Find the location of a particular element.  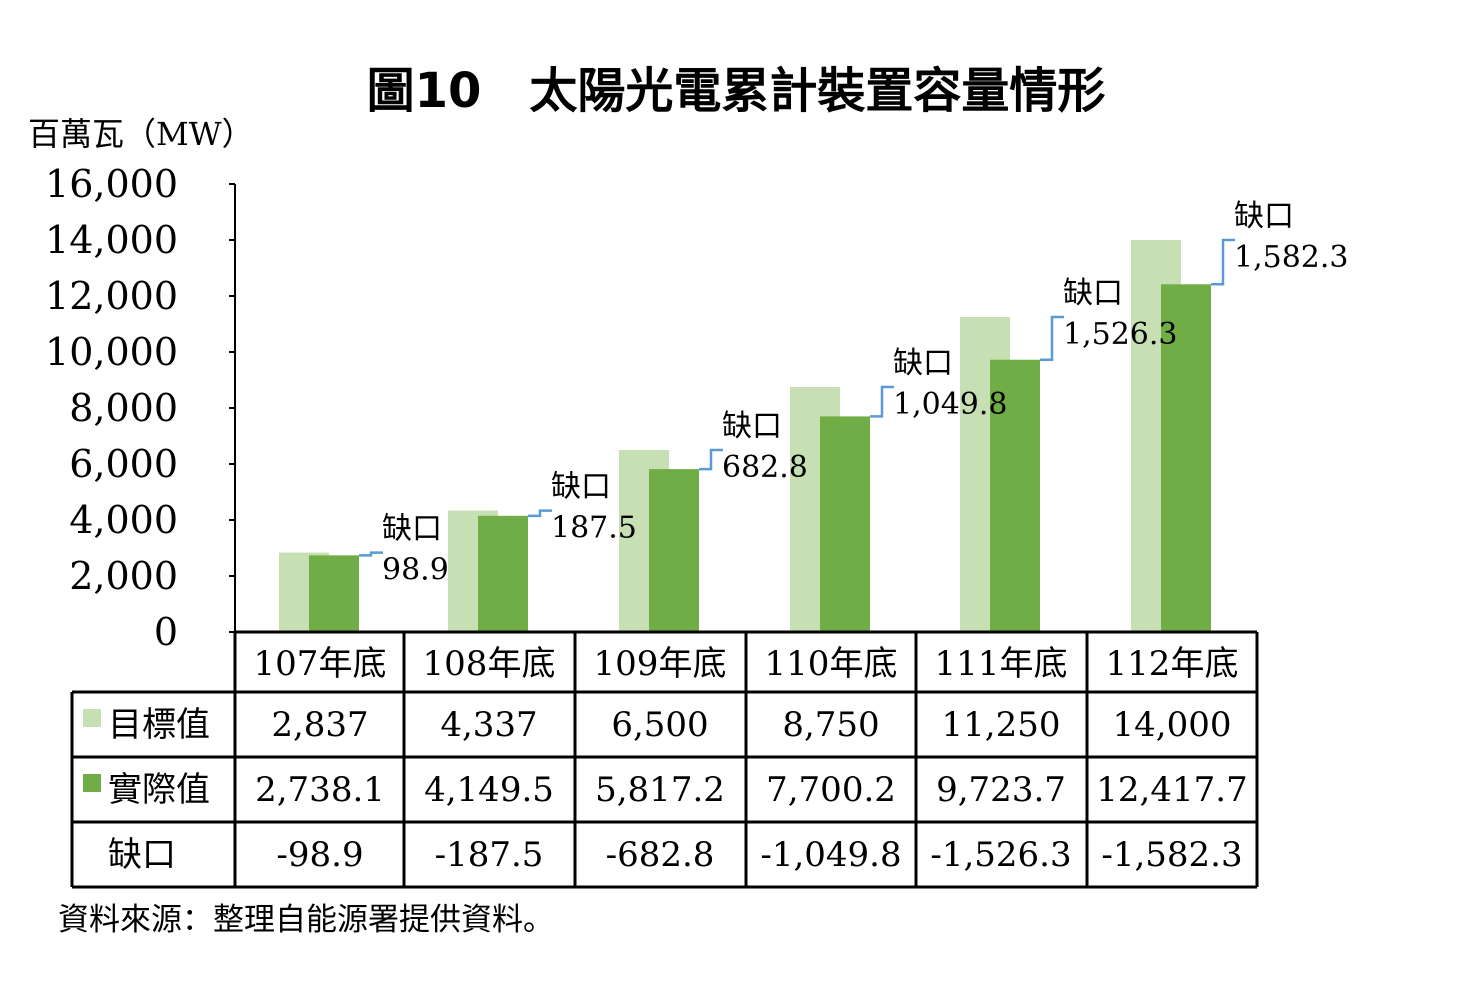

table-cell-target: 2,837 is located at coordinates (319, 725).